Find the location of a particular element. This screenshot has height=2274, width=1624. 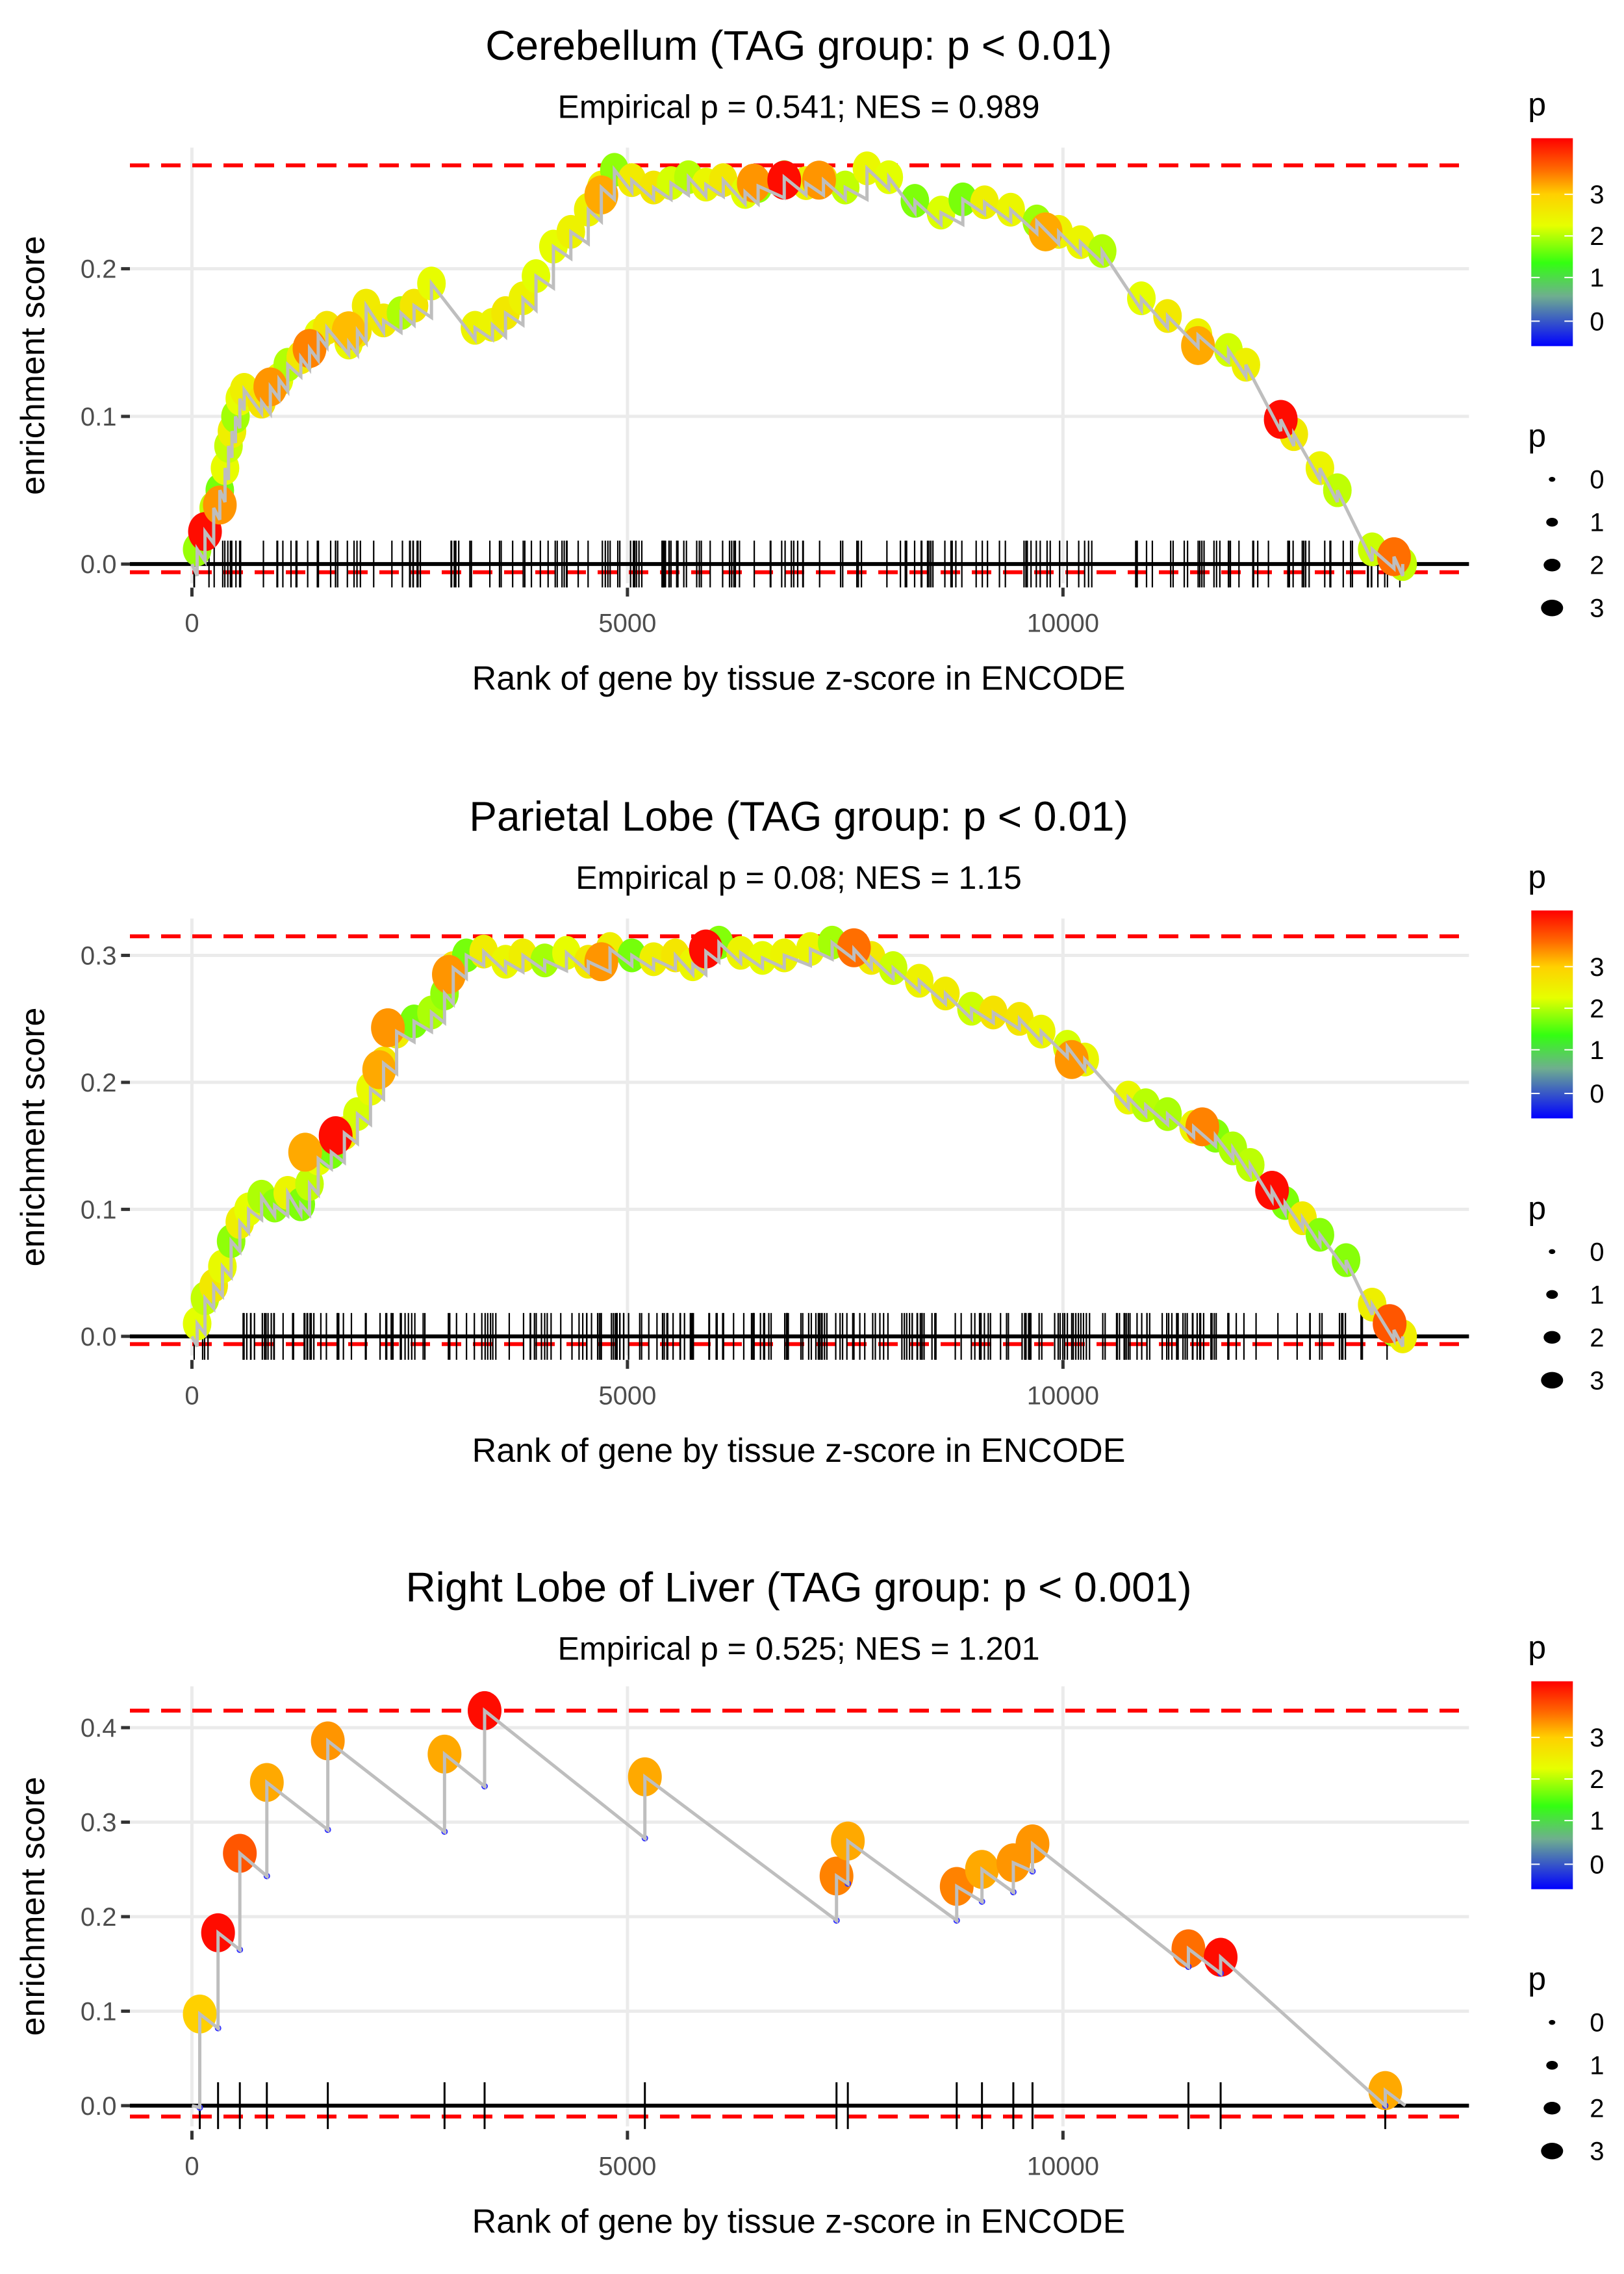

chart-subtitle: Empirical p = 0.541; NES = 0.989 is located at coordinates (798, 107).